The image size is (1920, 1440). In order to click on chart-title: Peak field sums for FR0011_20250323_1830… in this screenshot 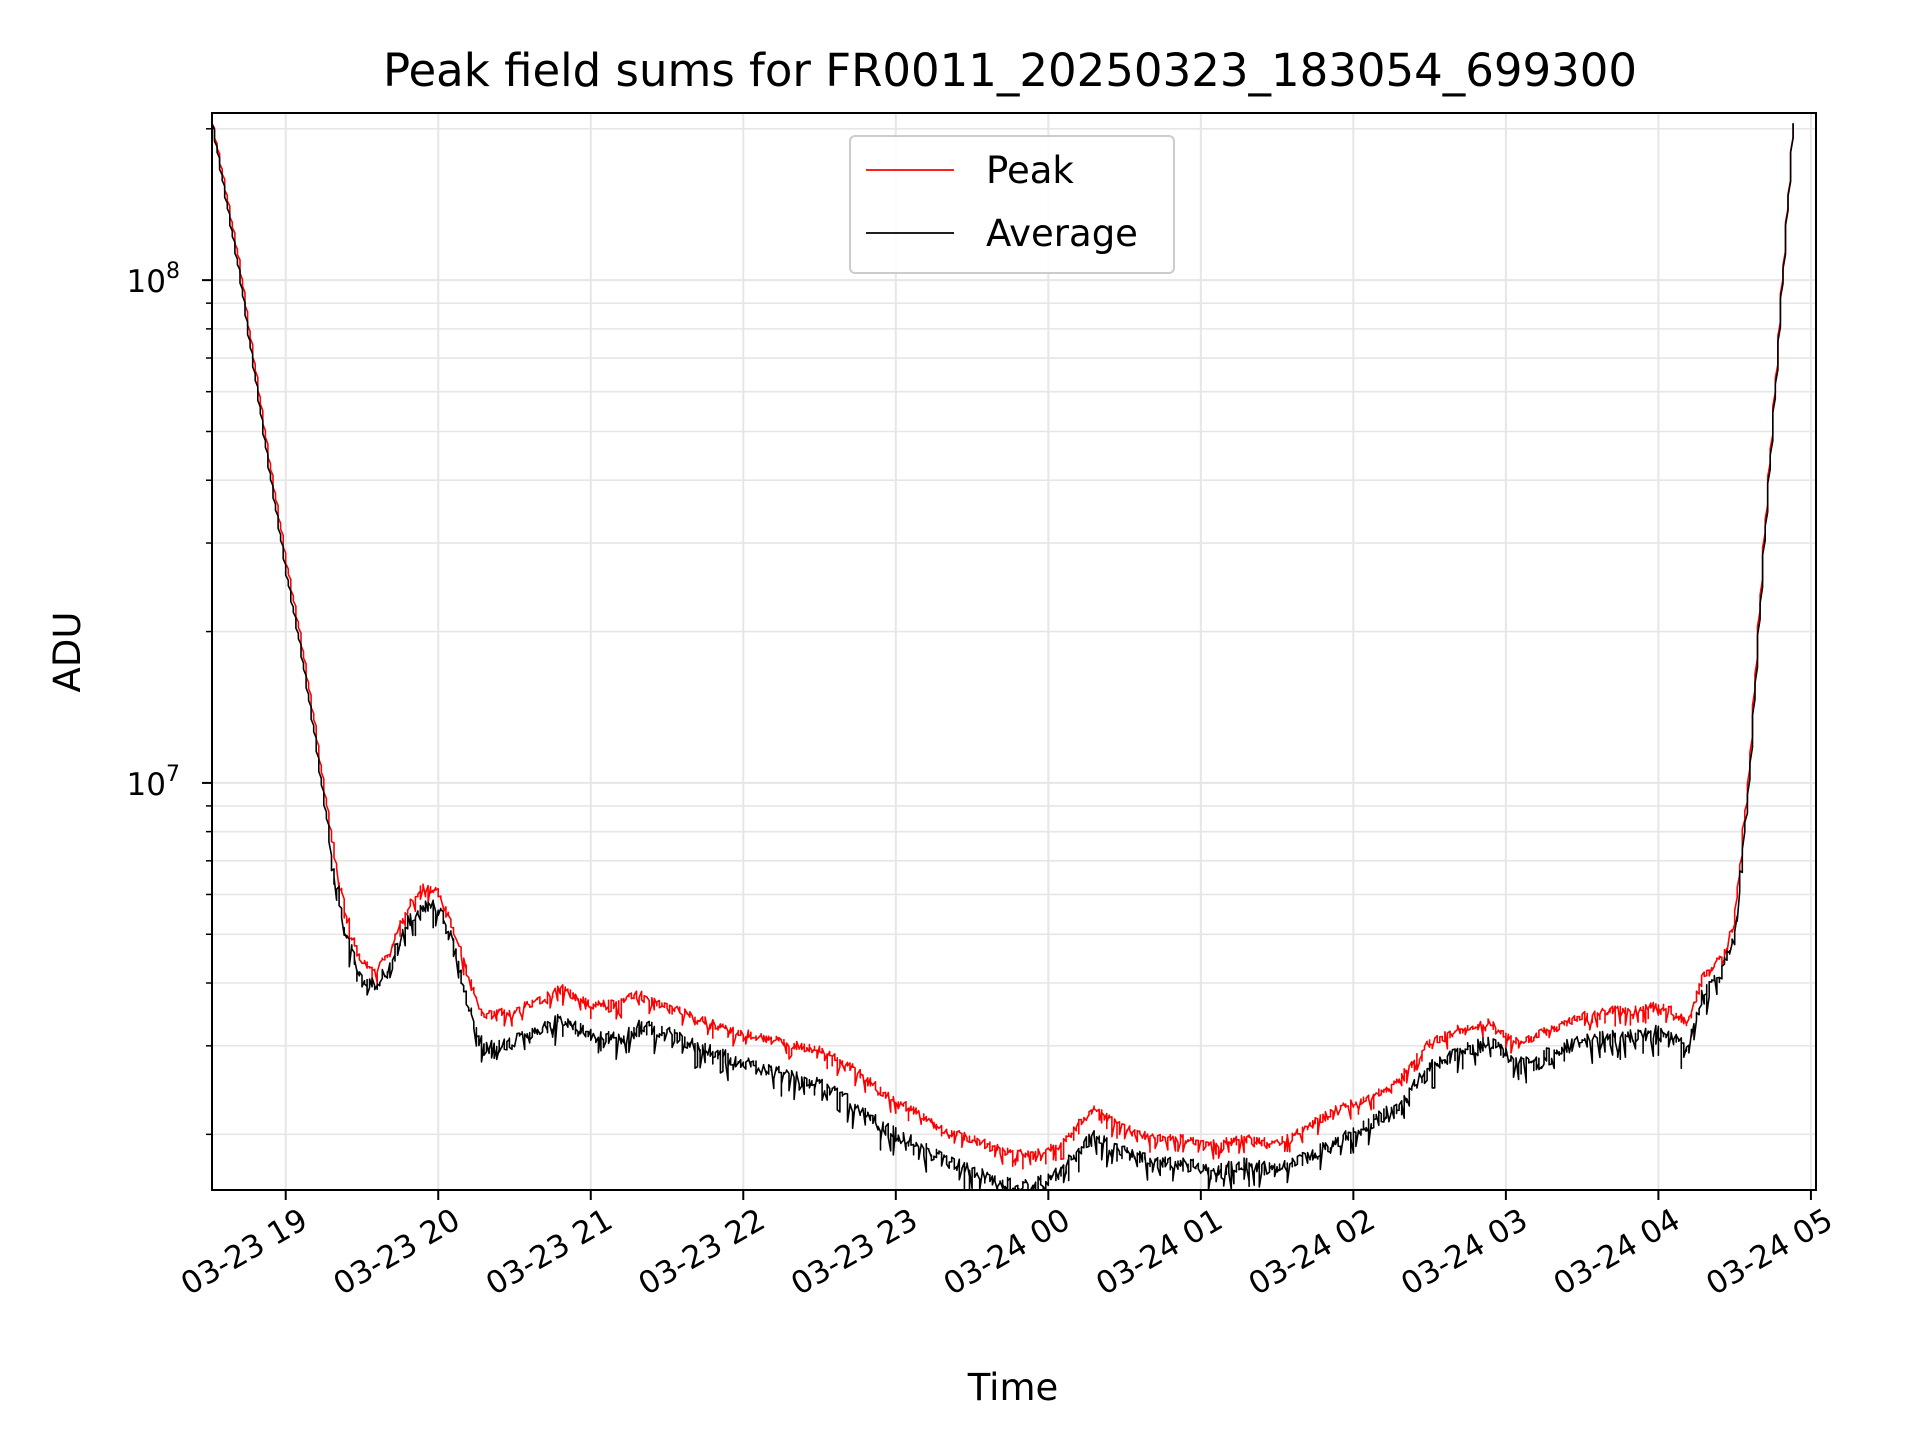, I will do `click(1010, 70)`.